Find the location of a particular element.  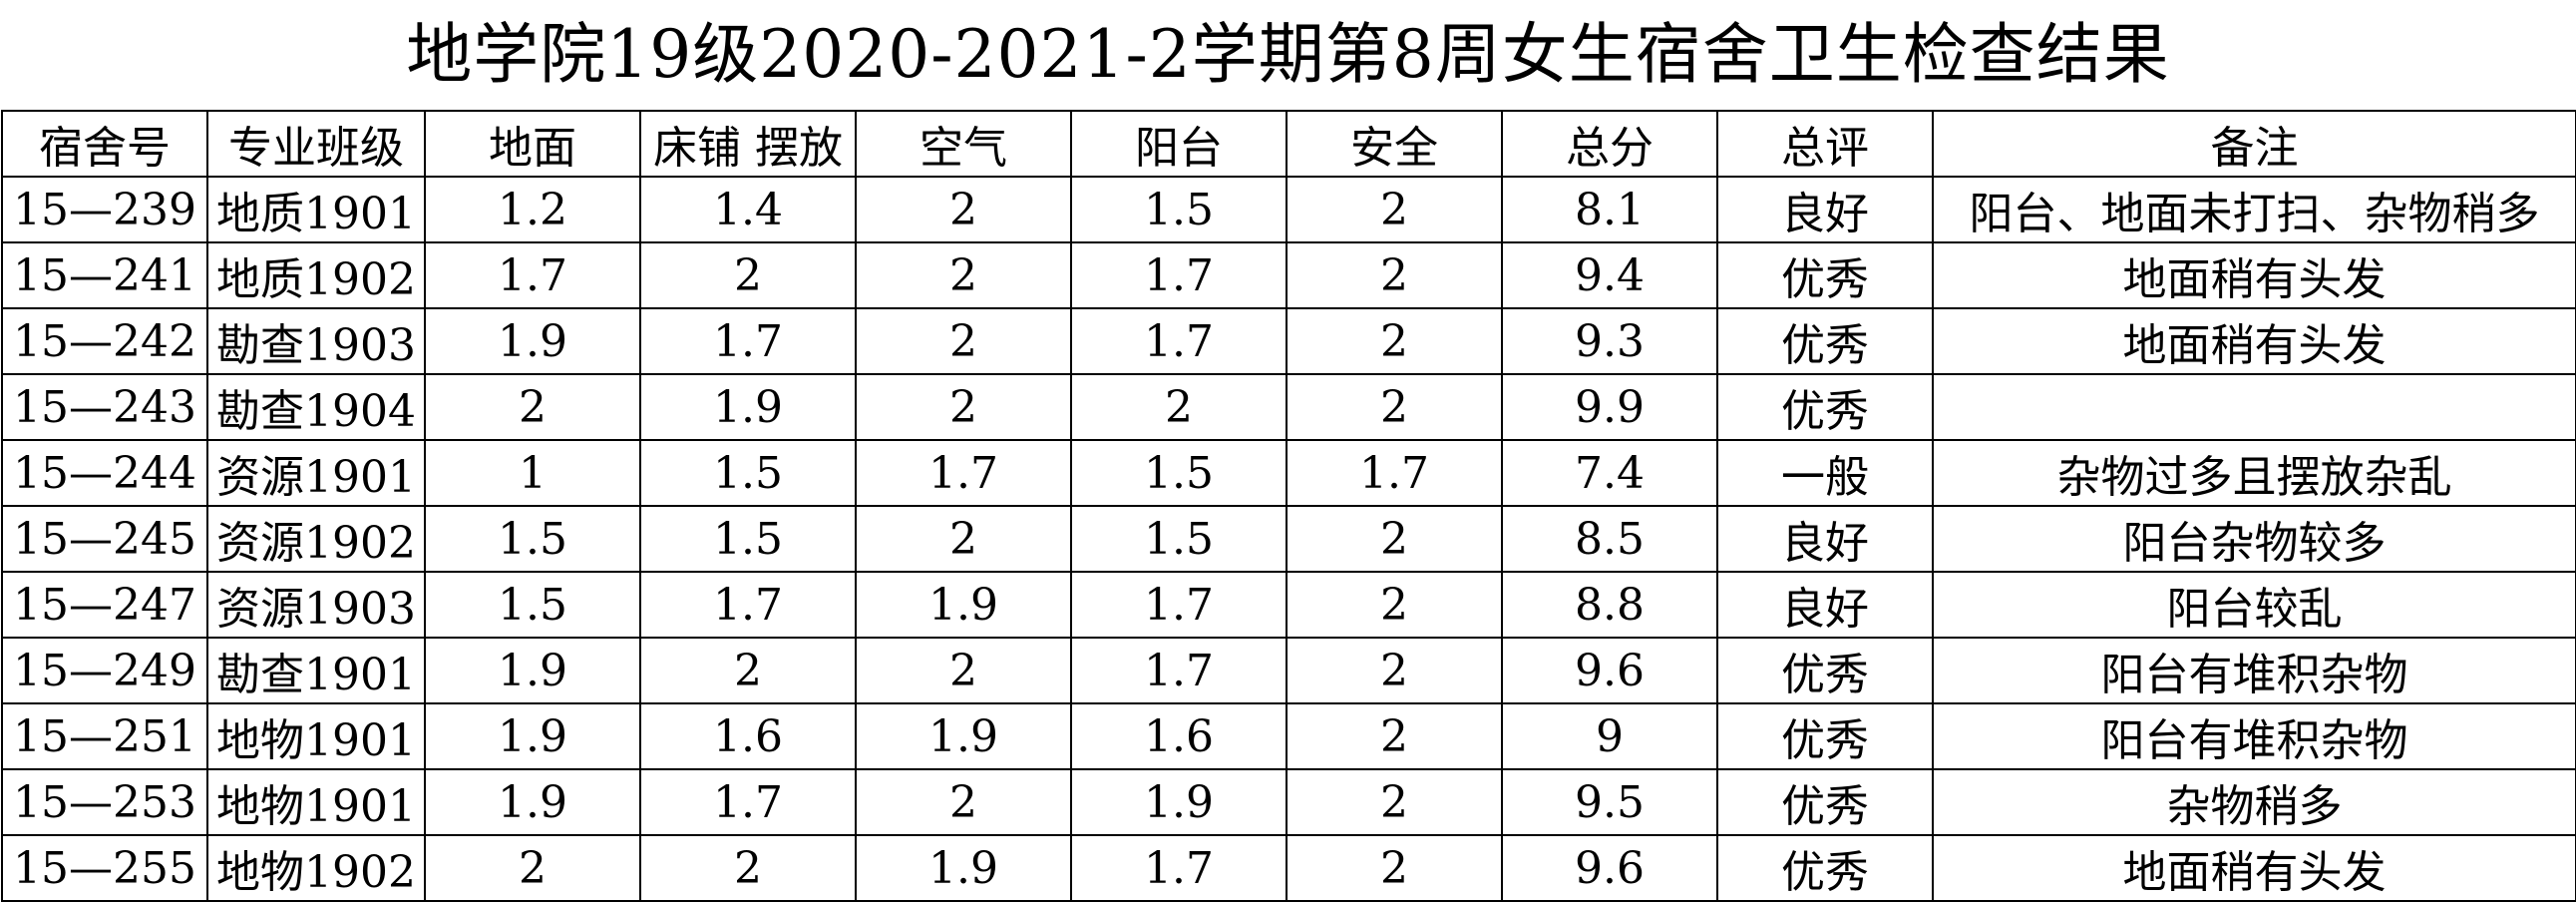

balcony-score-cell: 1.9 is located at coordinates (1179, 802).